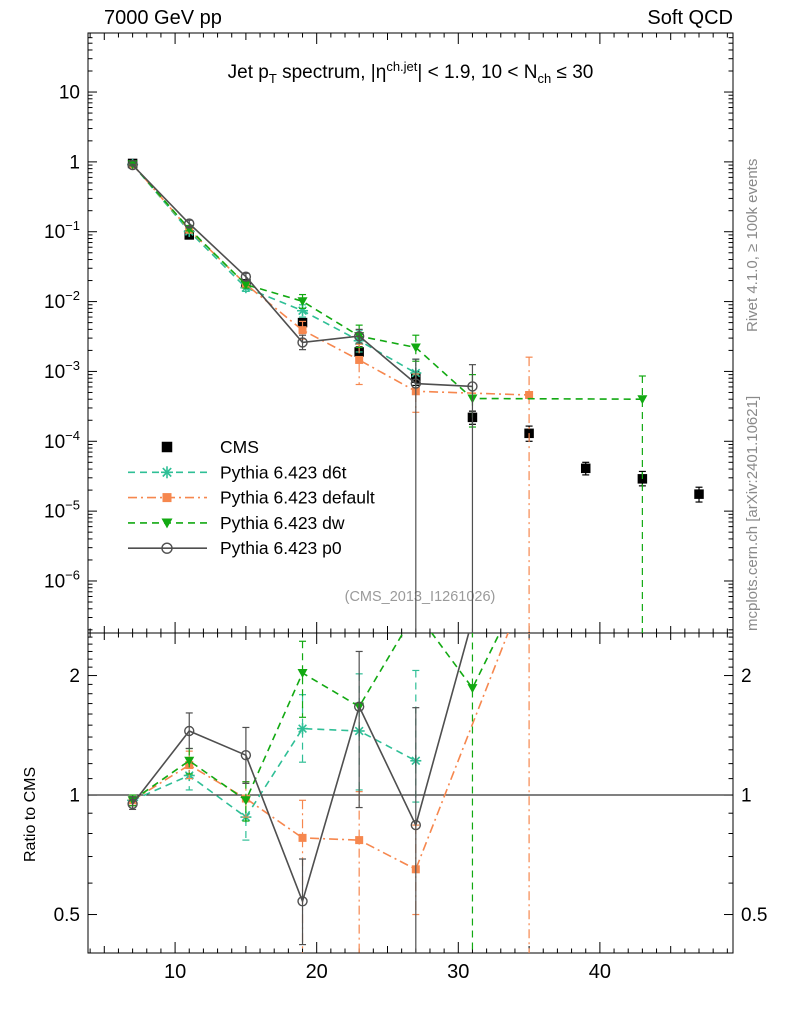  What do you see at coordinates (420, 597) in the screenshot?
I see `analysis-watermark: (CMS_2013_I1261026)` at bounding box center [420, 597].